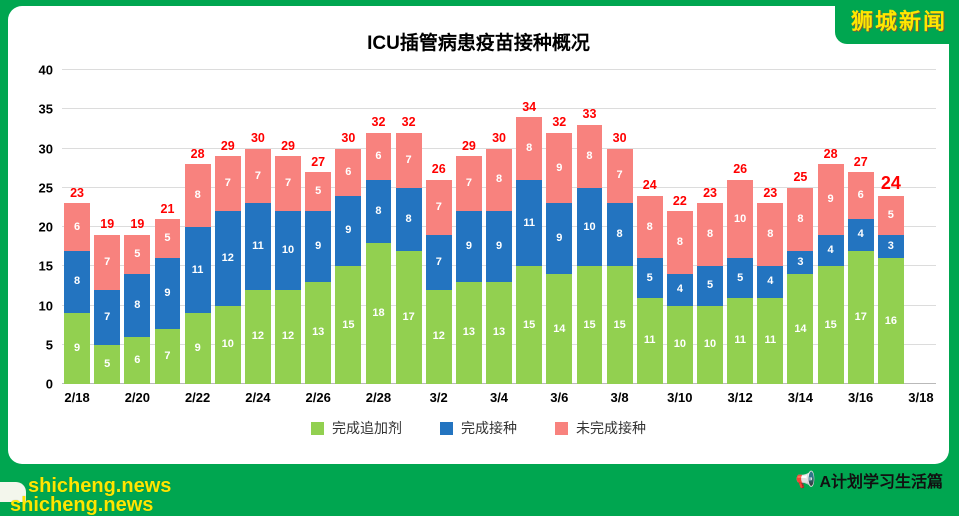  Describe the element at coordinates (137, 227) in the screenshot. I see `bar-slot: 6 8 5 19` at that location.